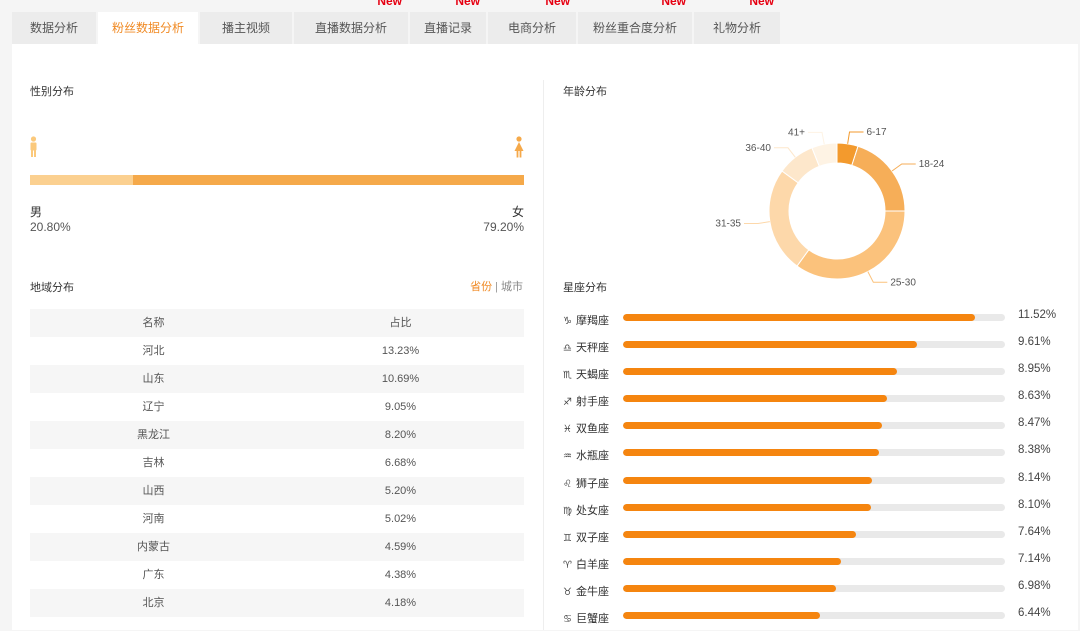 This screenshot has width=1080, height=631. Describe the element at coordinates (246, 28) in the screenshot. I see `tab-creator-videos: 播主视频` at that location.